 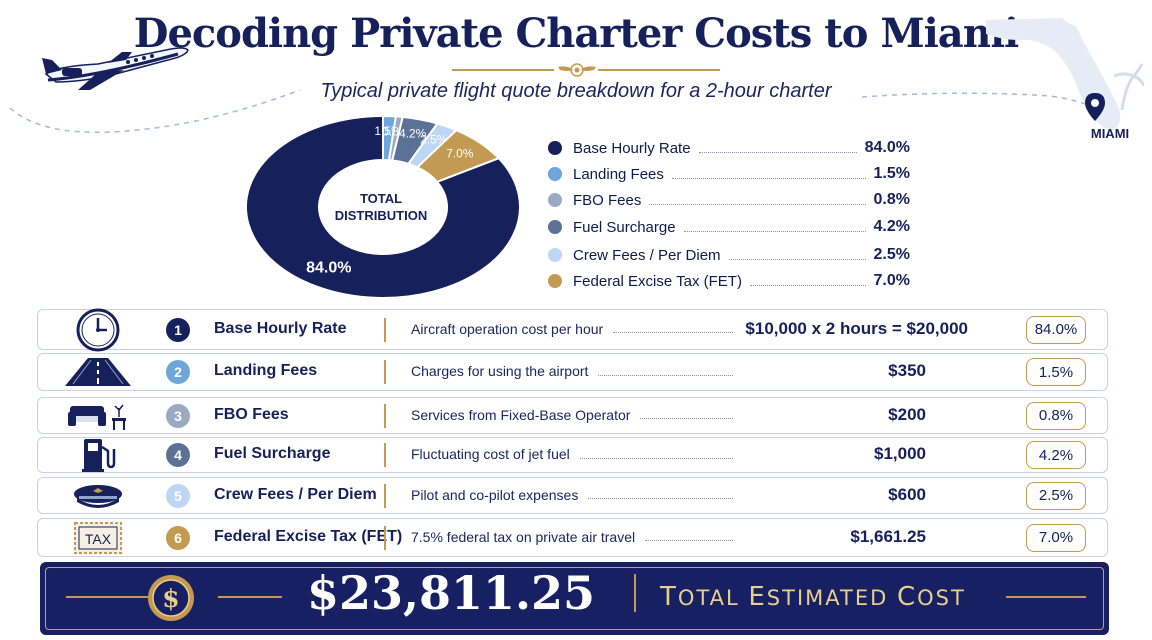 What do you see at coordinates (295, 494) in the screenshot?
I see `row-cost-name: Crew Fees / Per Diem` at bounding box center [295, 494].